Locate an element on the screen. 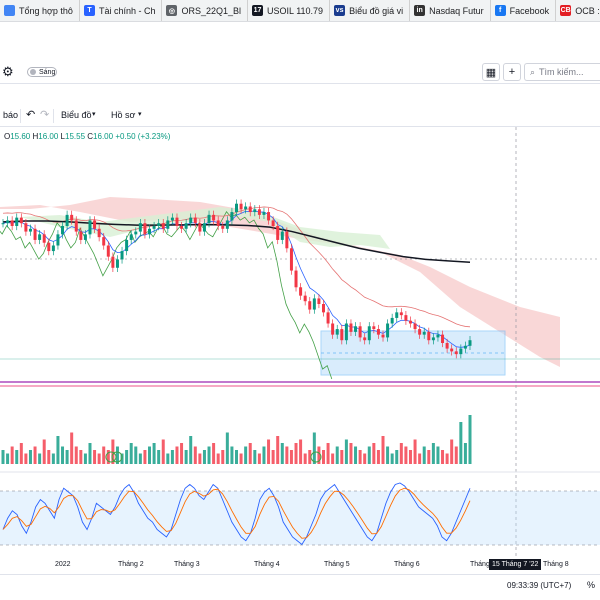 The image size is (600, 600). clock: 09:33:39 (UTC+7) is located at coordinates (539, 585).